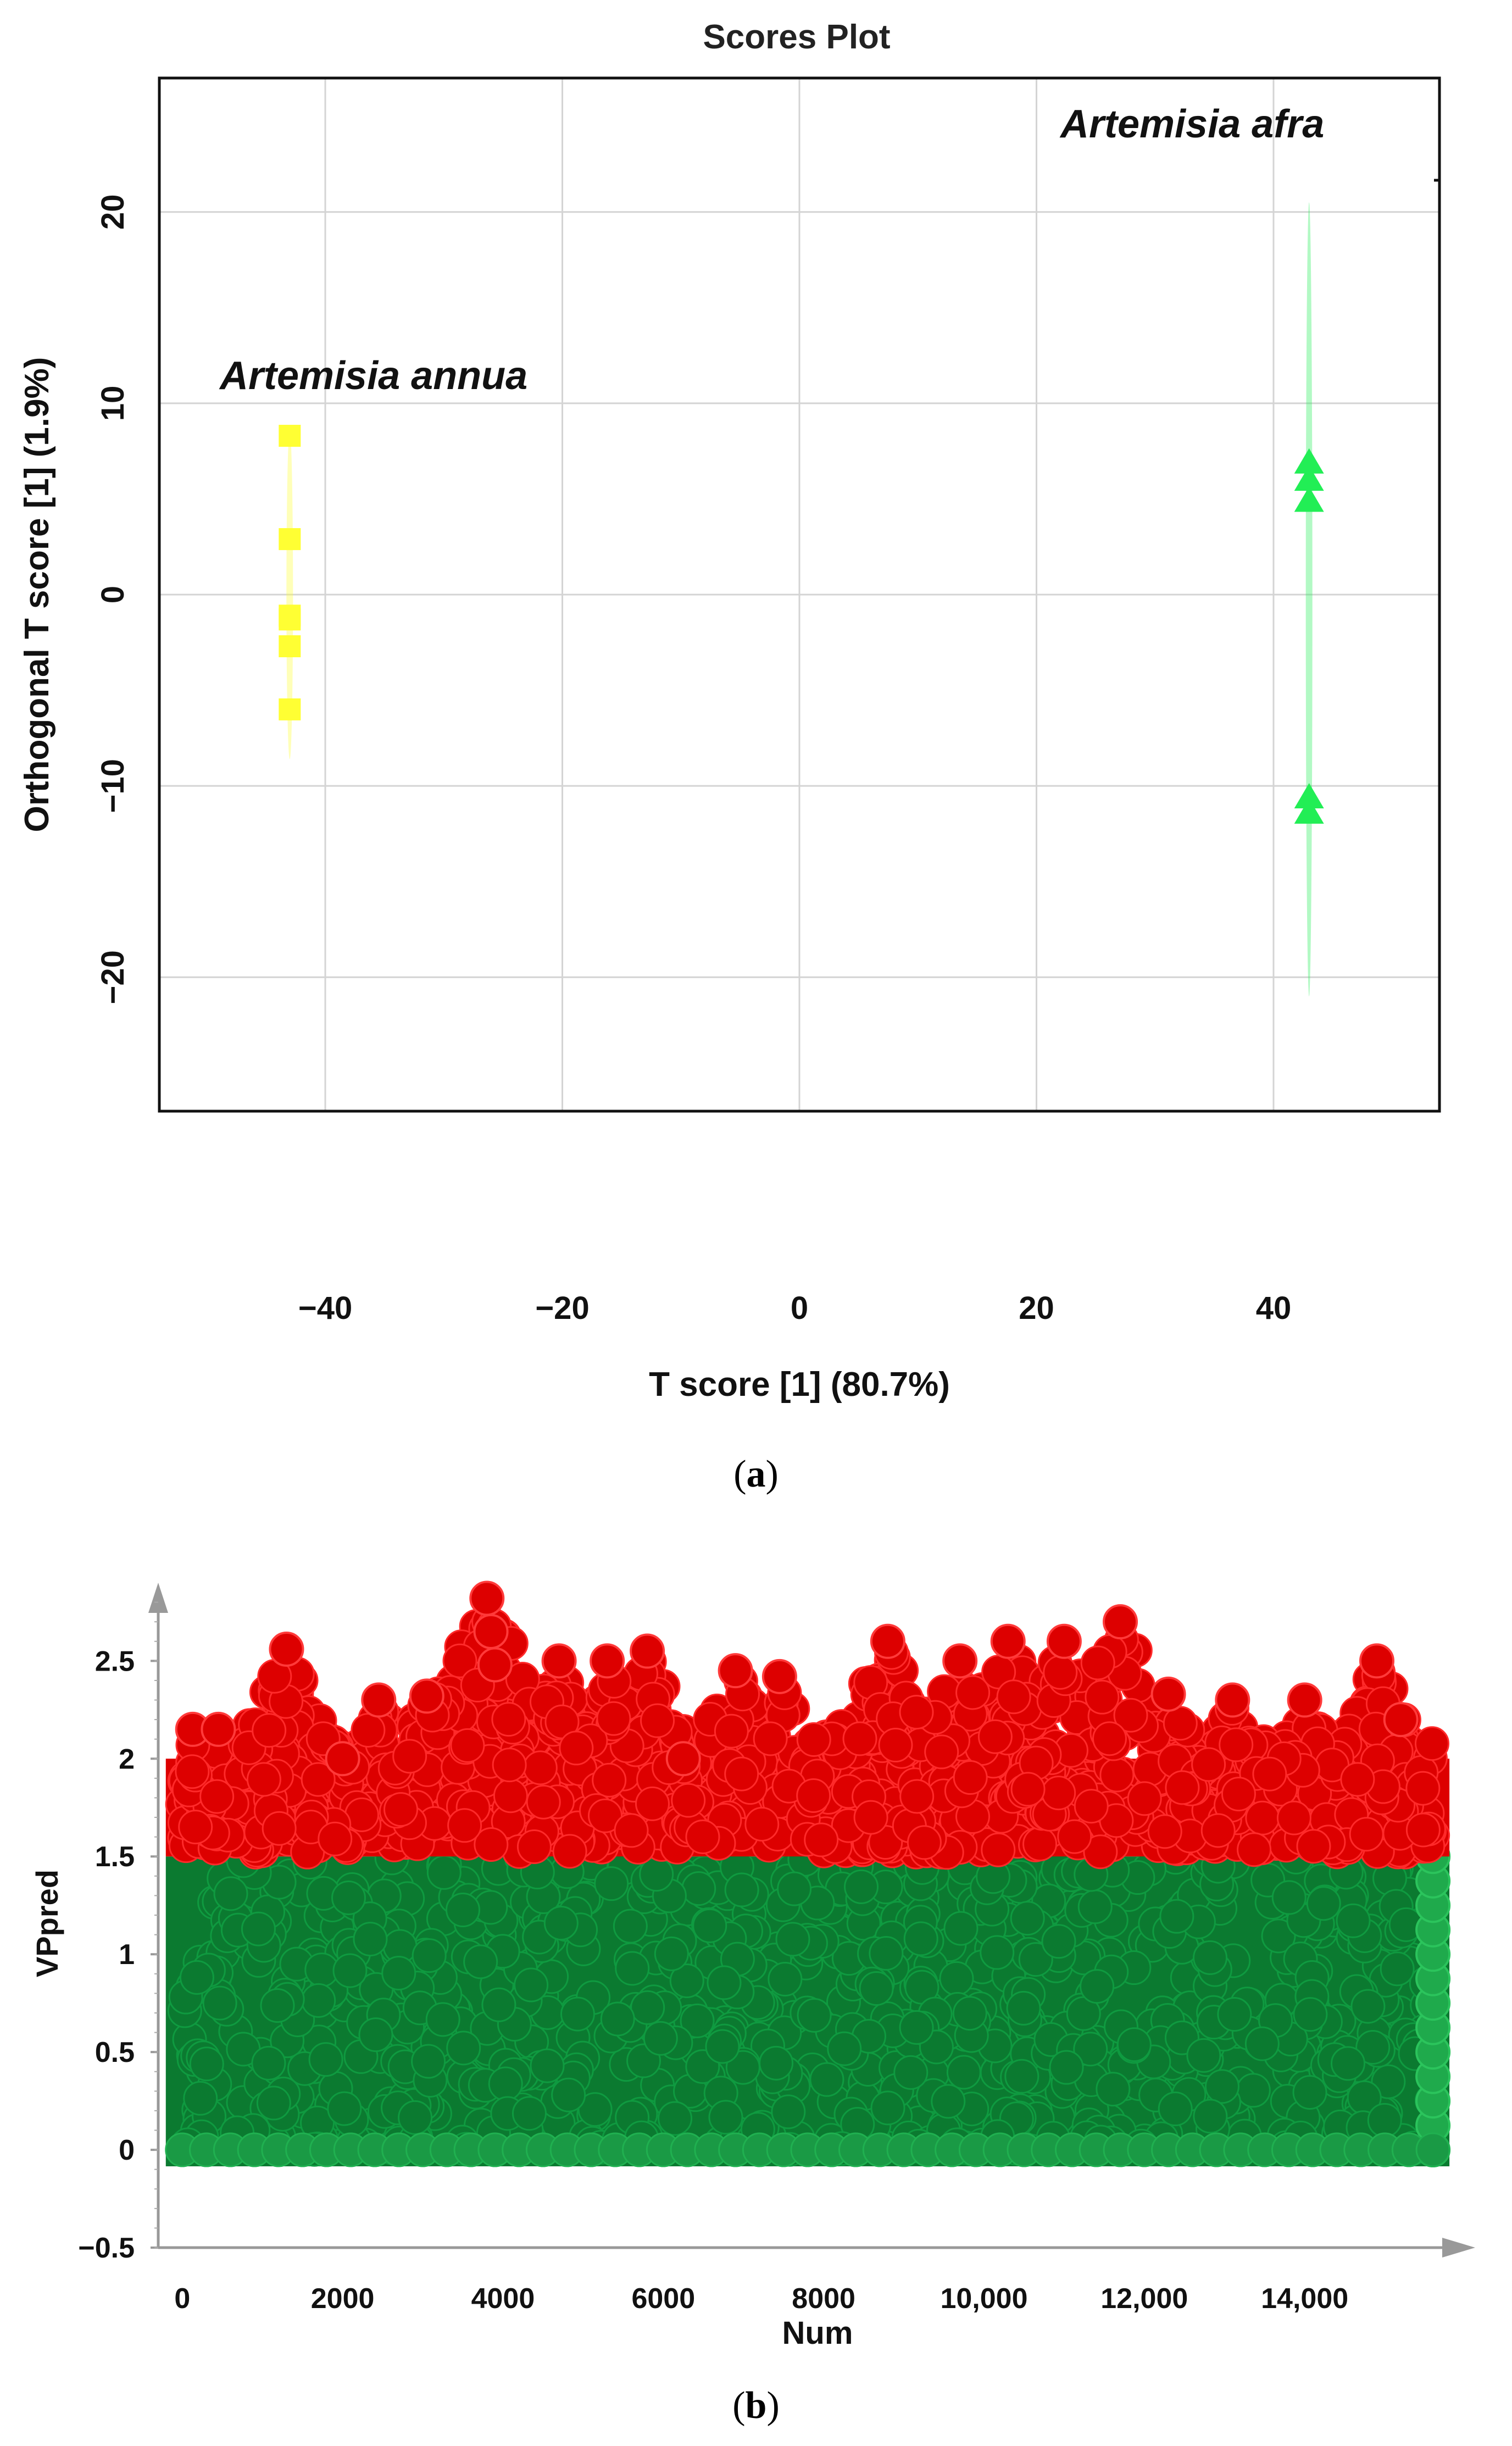 Image resolution: width=1512 pixels, height=2446 pixels. What do you see at coordinates (807, 1725) in the screenshot?
I see `red-points` at bounding box center [807, 1725].